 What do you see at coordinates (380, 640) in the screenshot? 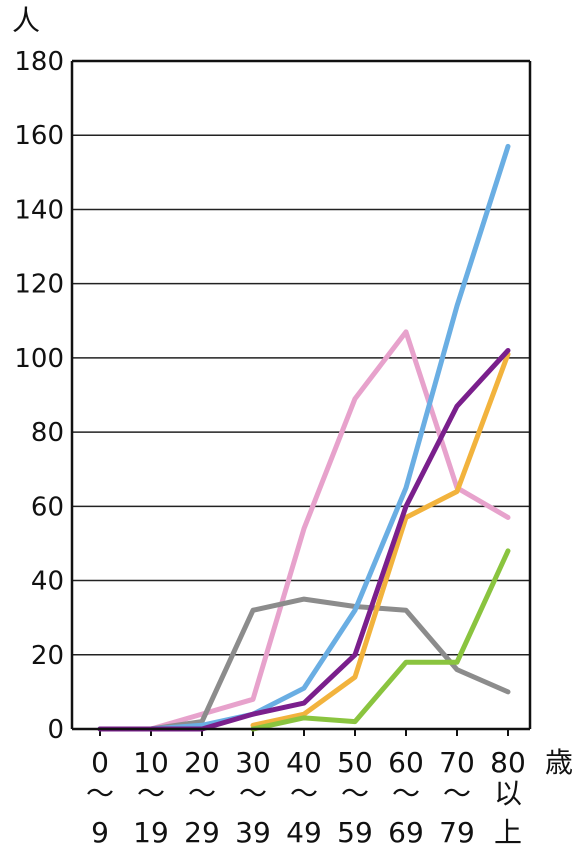
I see `series-line` at bounding box center [380, 640].